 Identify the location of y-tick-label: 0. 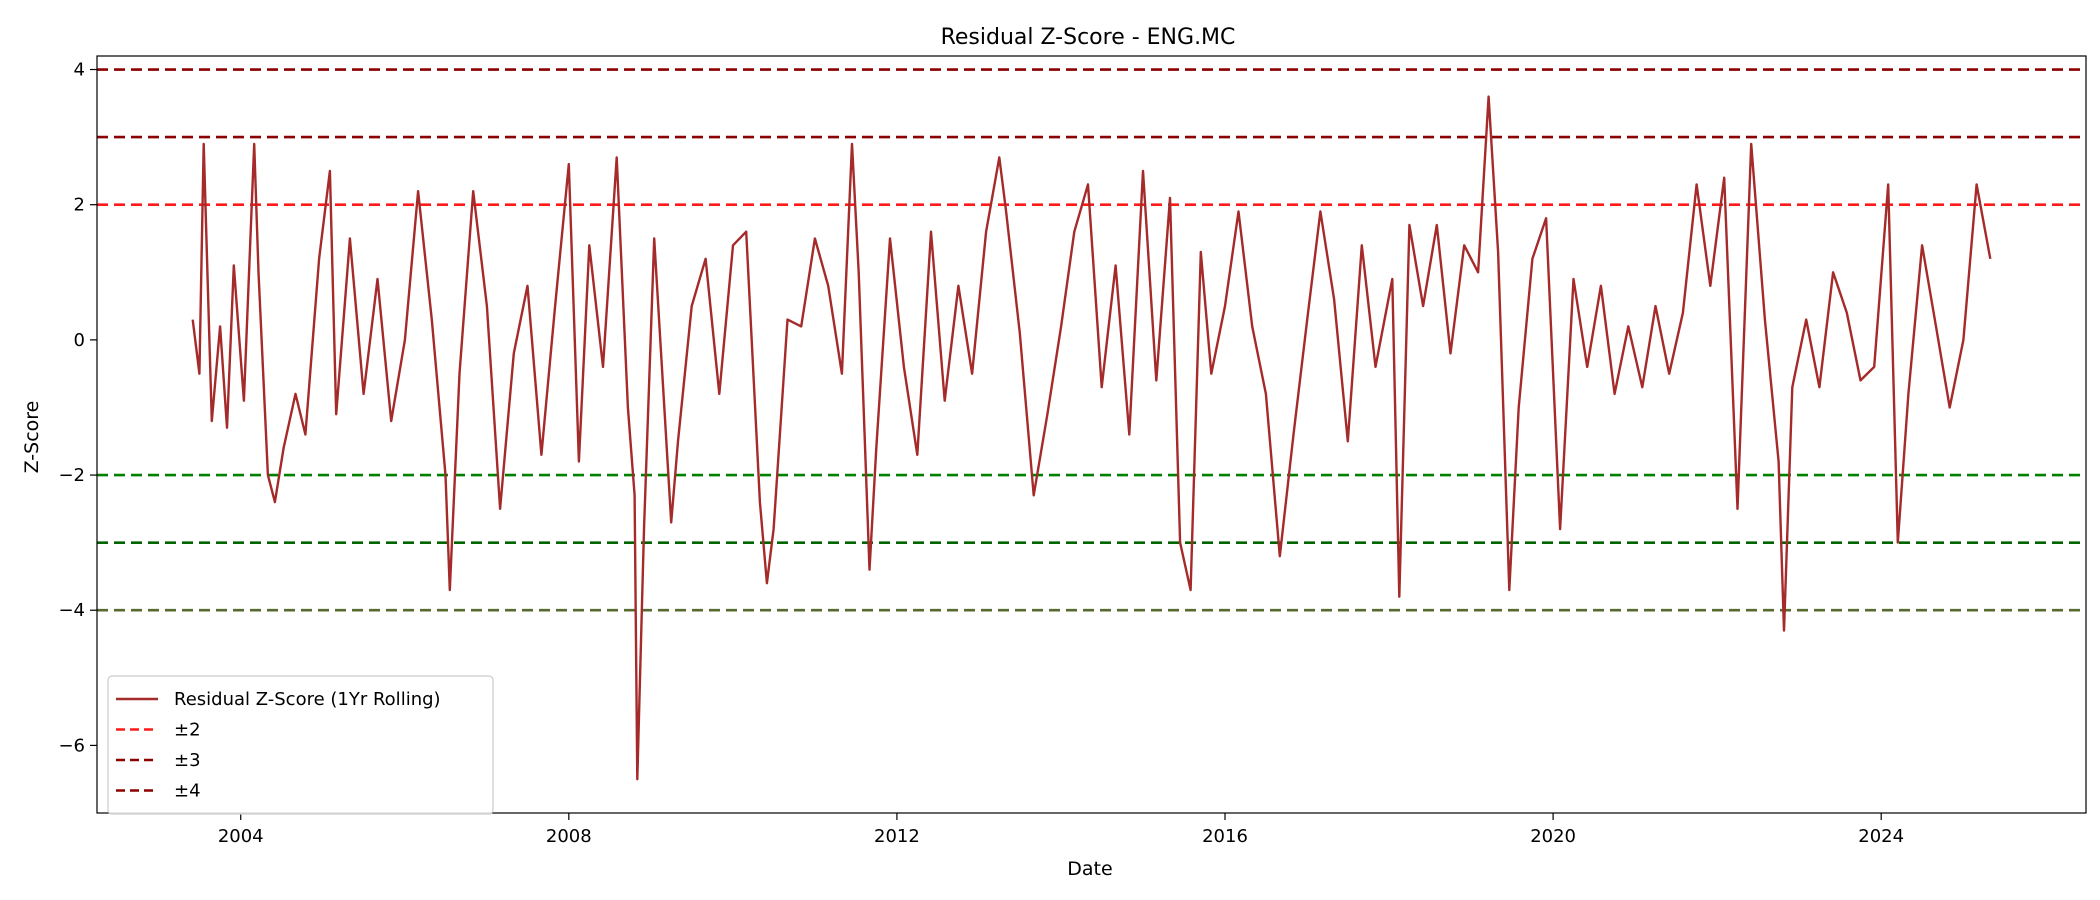
(79, 340).